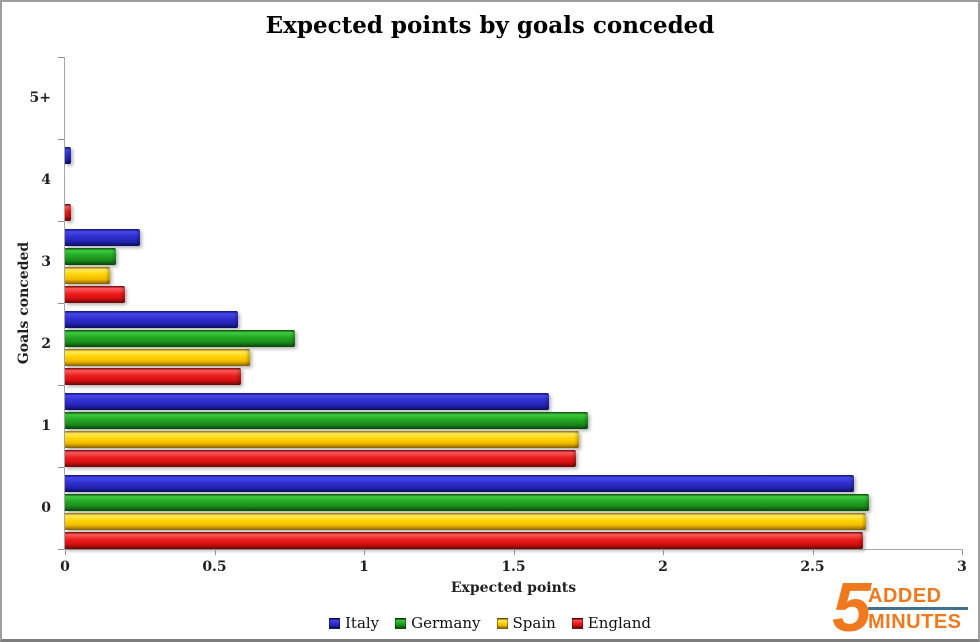 This screenshot has height=642, width=980. What do you see at coordinates (812, 567) in the screenshot?
I see `x-axis-tick-label: 2.5` at bounding box center [812, 567].